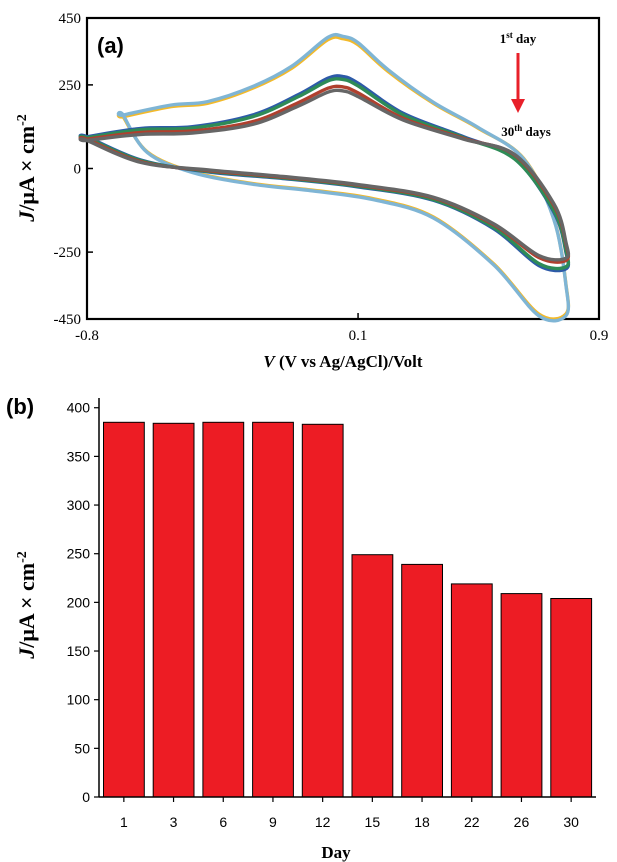  Describe the element at coordinates (79, 554) in the screenshot. I see `bar-y-tick-label: 250` at that location.